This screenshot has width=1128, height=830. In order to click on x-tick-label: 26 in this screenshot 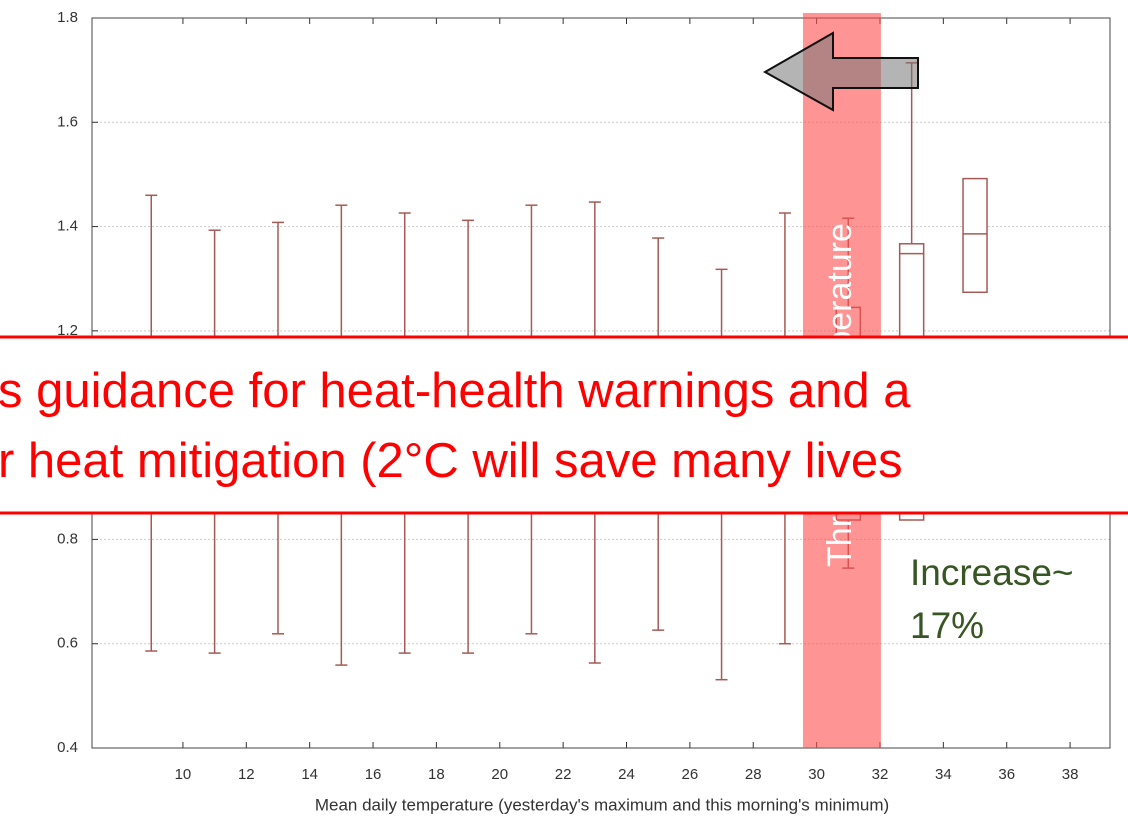, I will do `click(690, 774)`.